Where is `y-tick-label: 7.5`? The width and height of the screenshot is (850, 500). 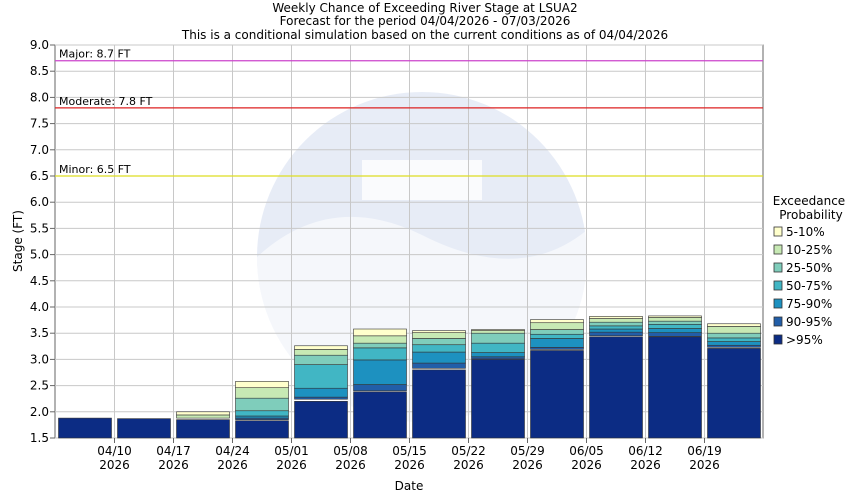
y-tick-label: 7.5 is located at coordinates (39, 124).